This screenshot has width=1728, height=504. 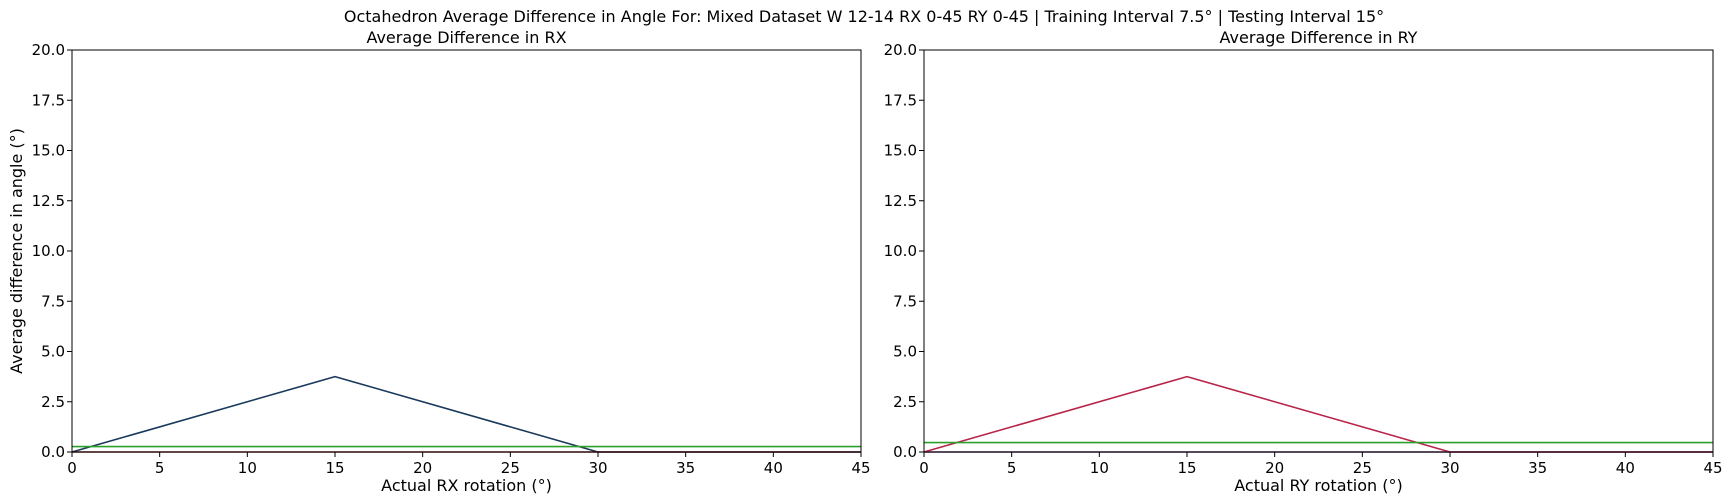 I want to click on chart-title: Average Difference in RX, so click(x=466, y=37).